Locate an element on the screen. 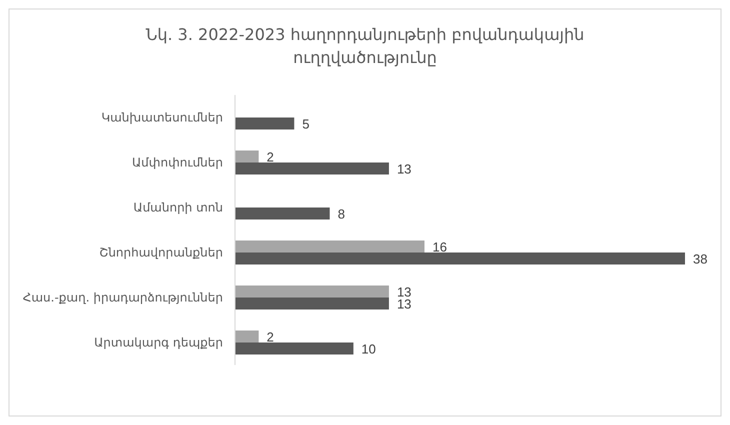  data-label: 10 is located at coordinates (368, 349).